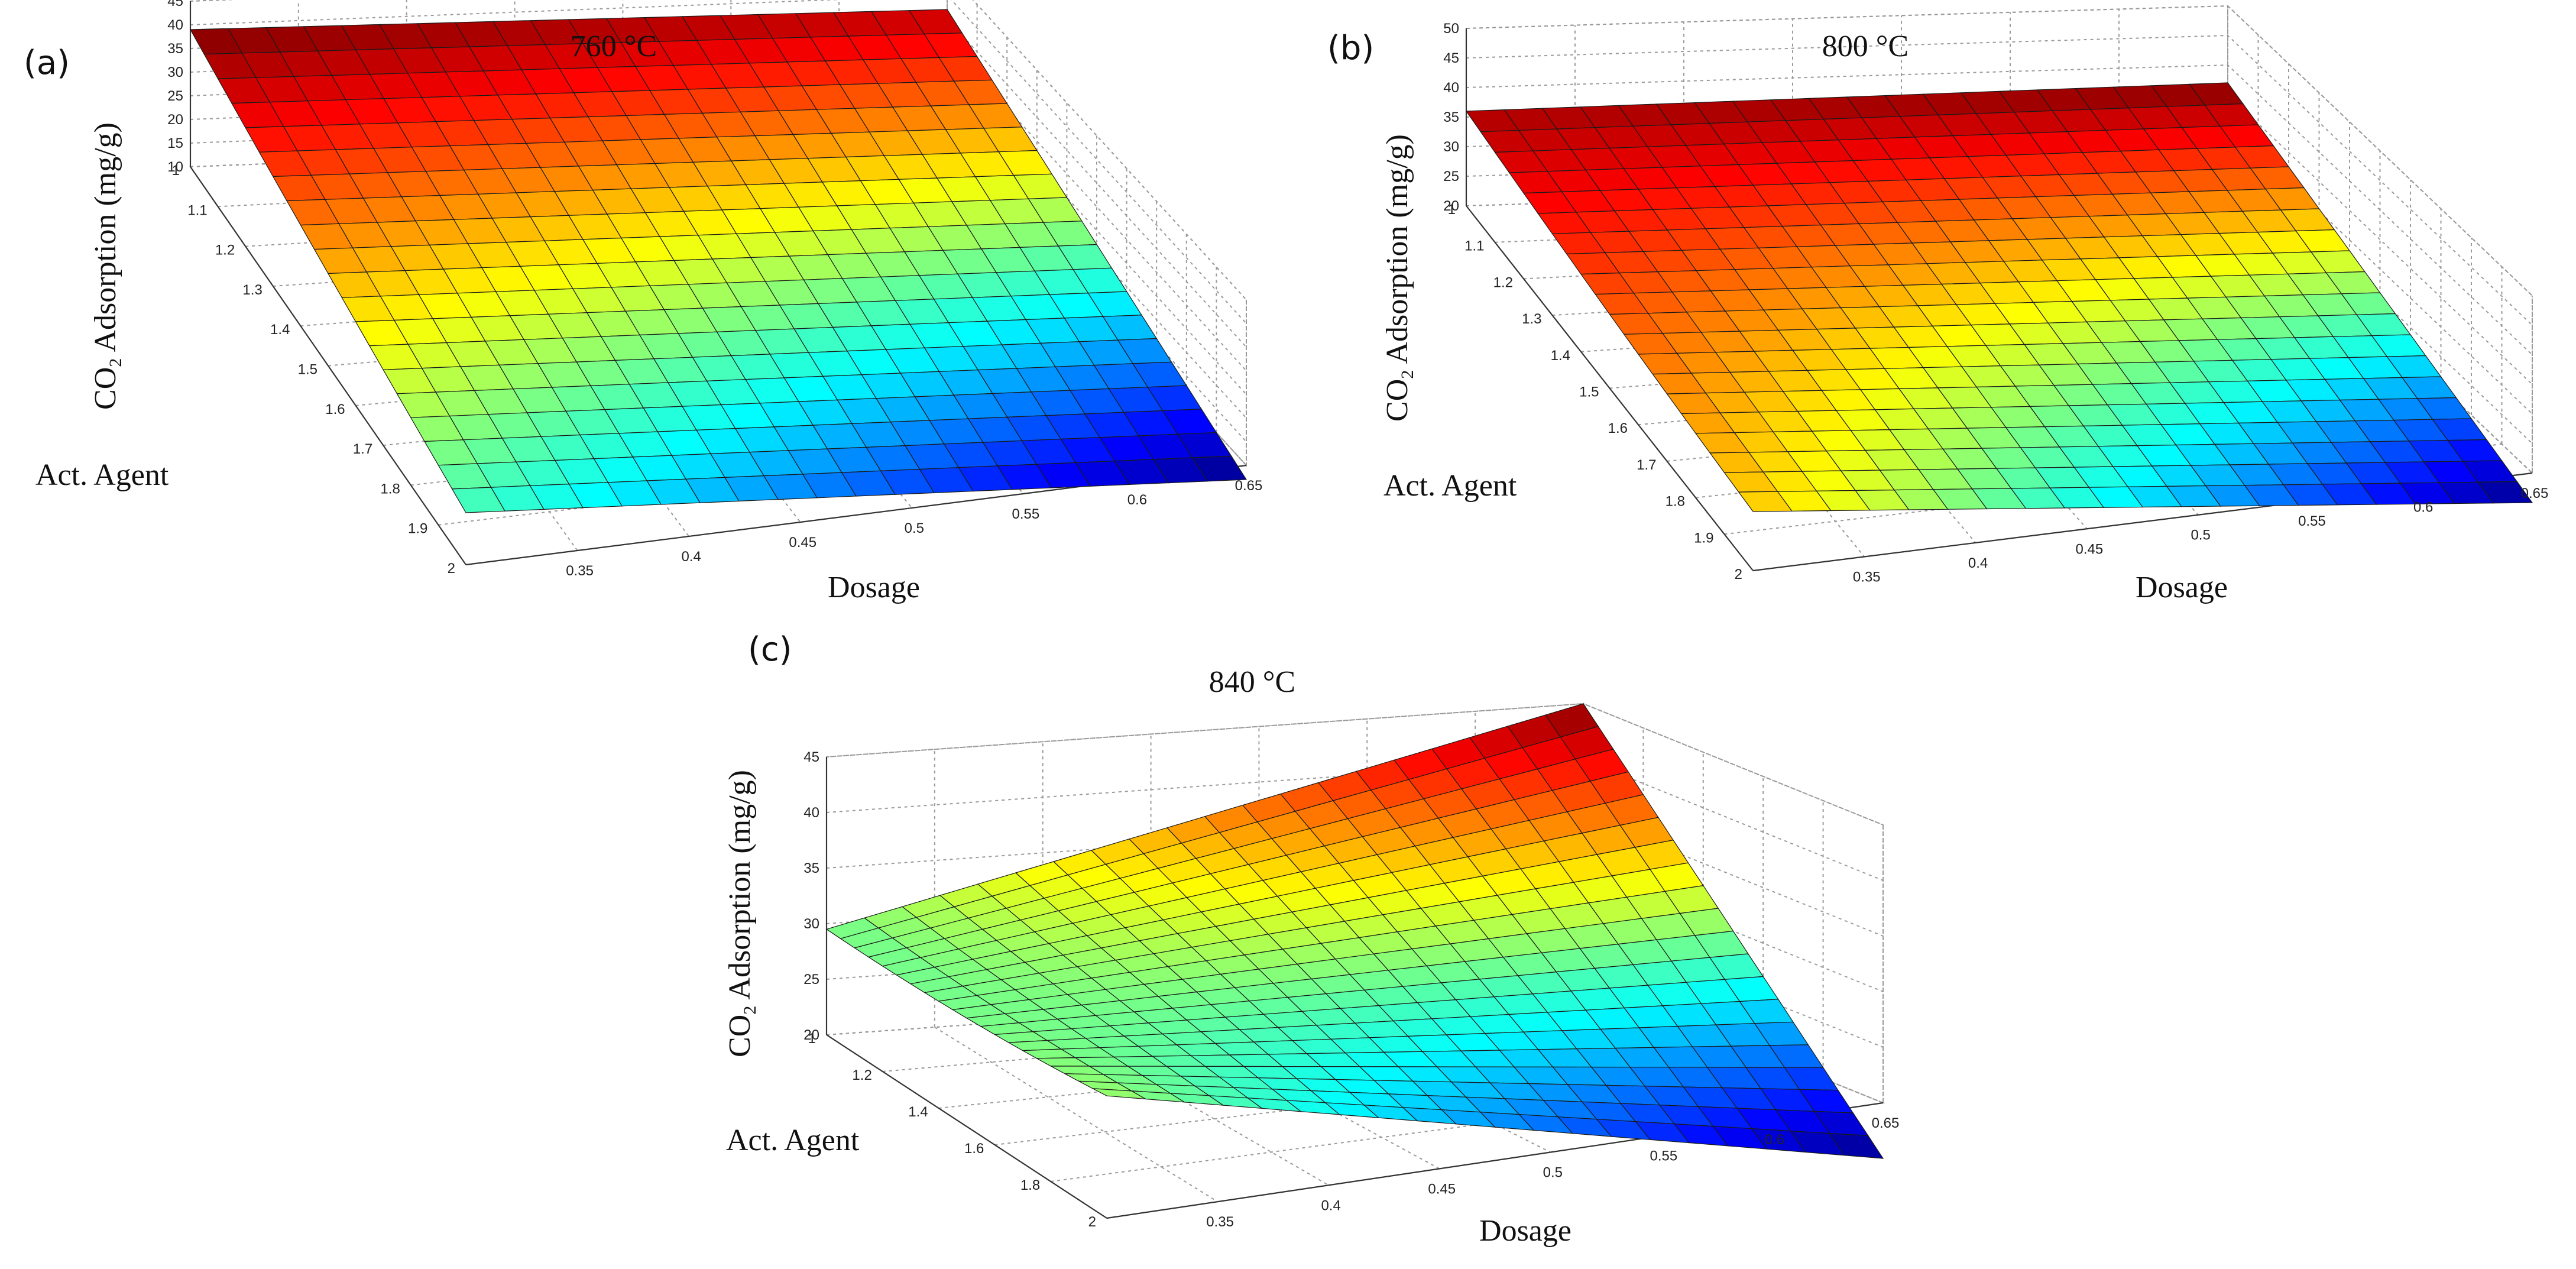  What do you see at coordinates (1350, 48) in the screenshot?
I see `panel-letter: (b)` at bounding box center [1350, 48].